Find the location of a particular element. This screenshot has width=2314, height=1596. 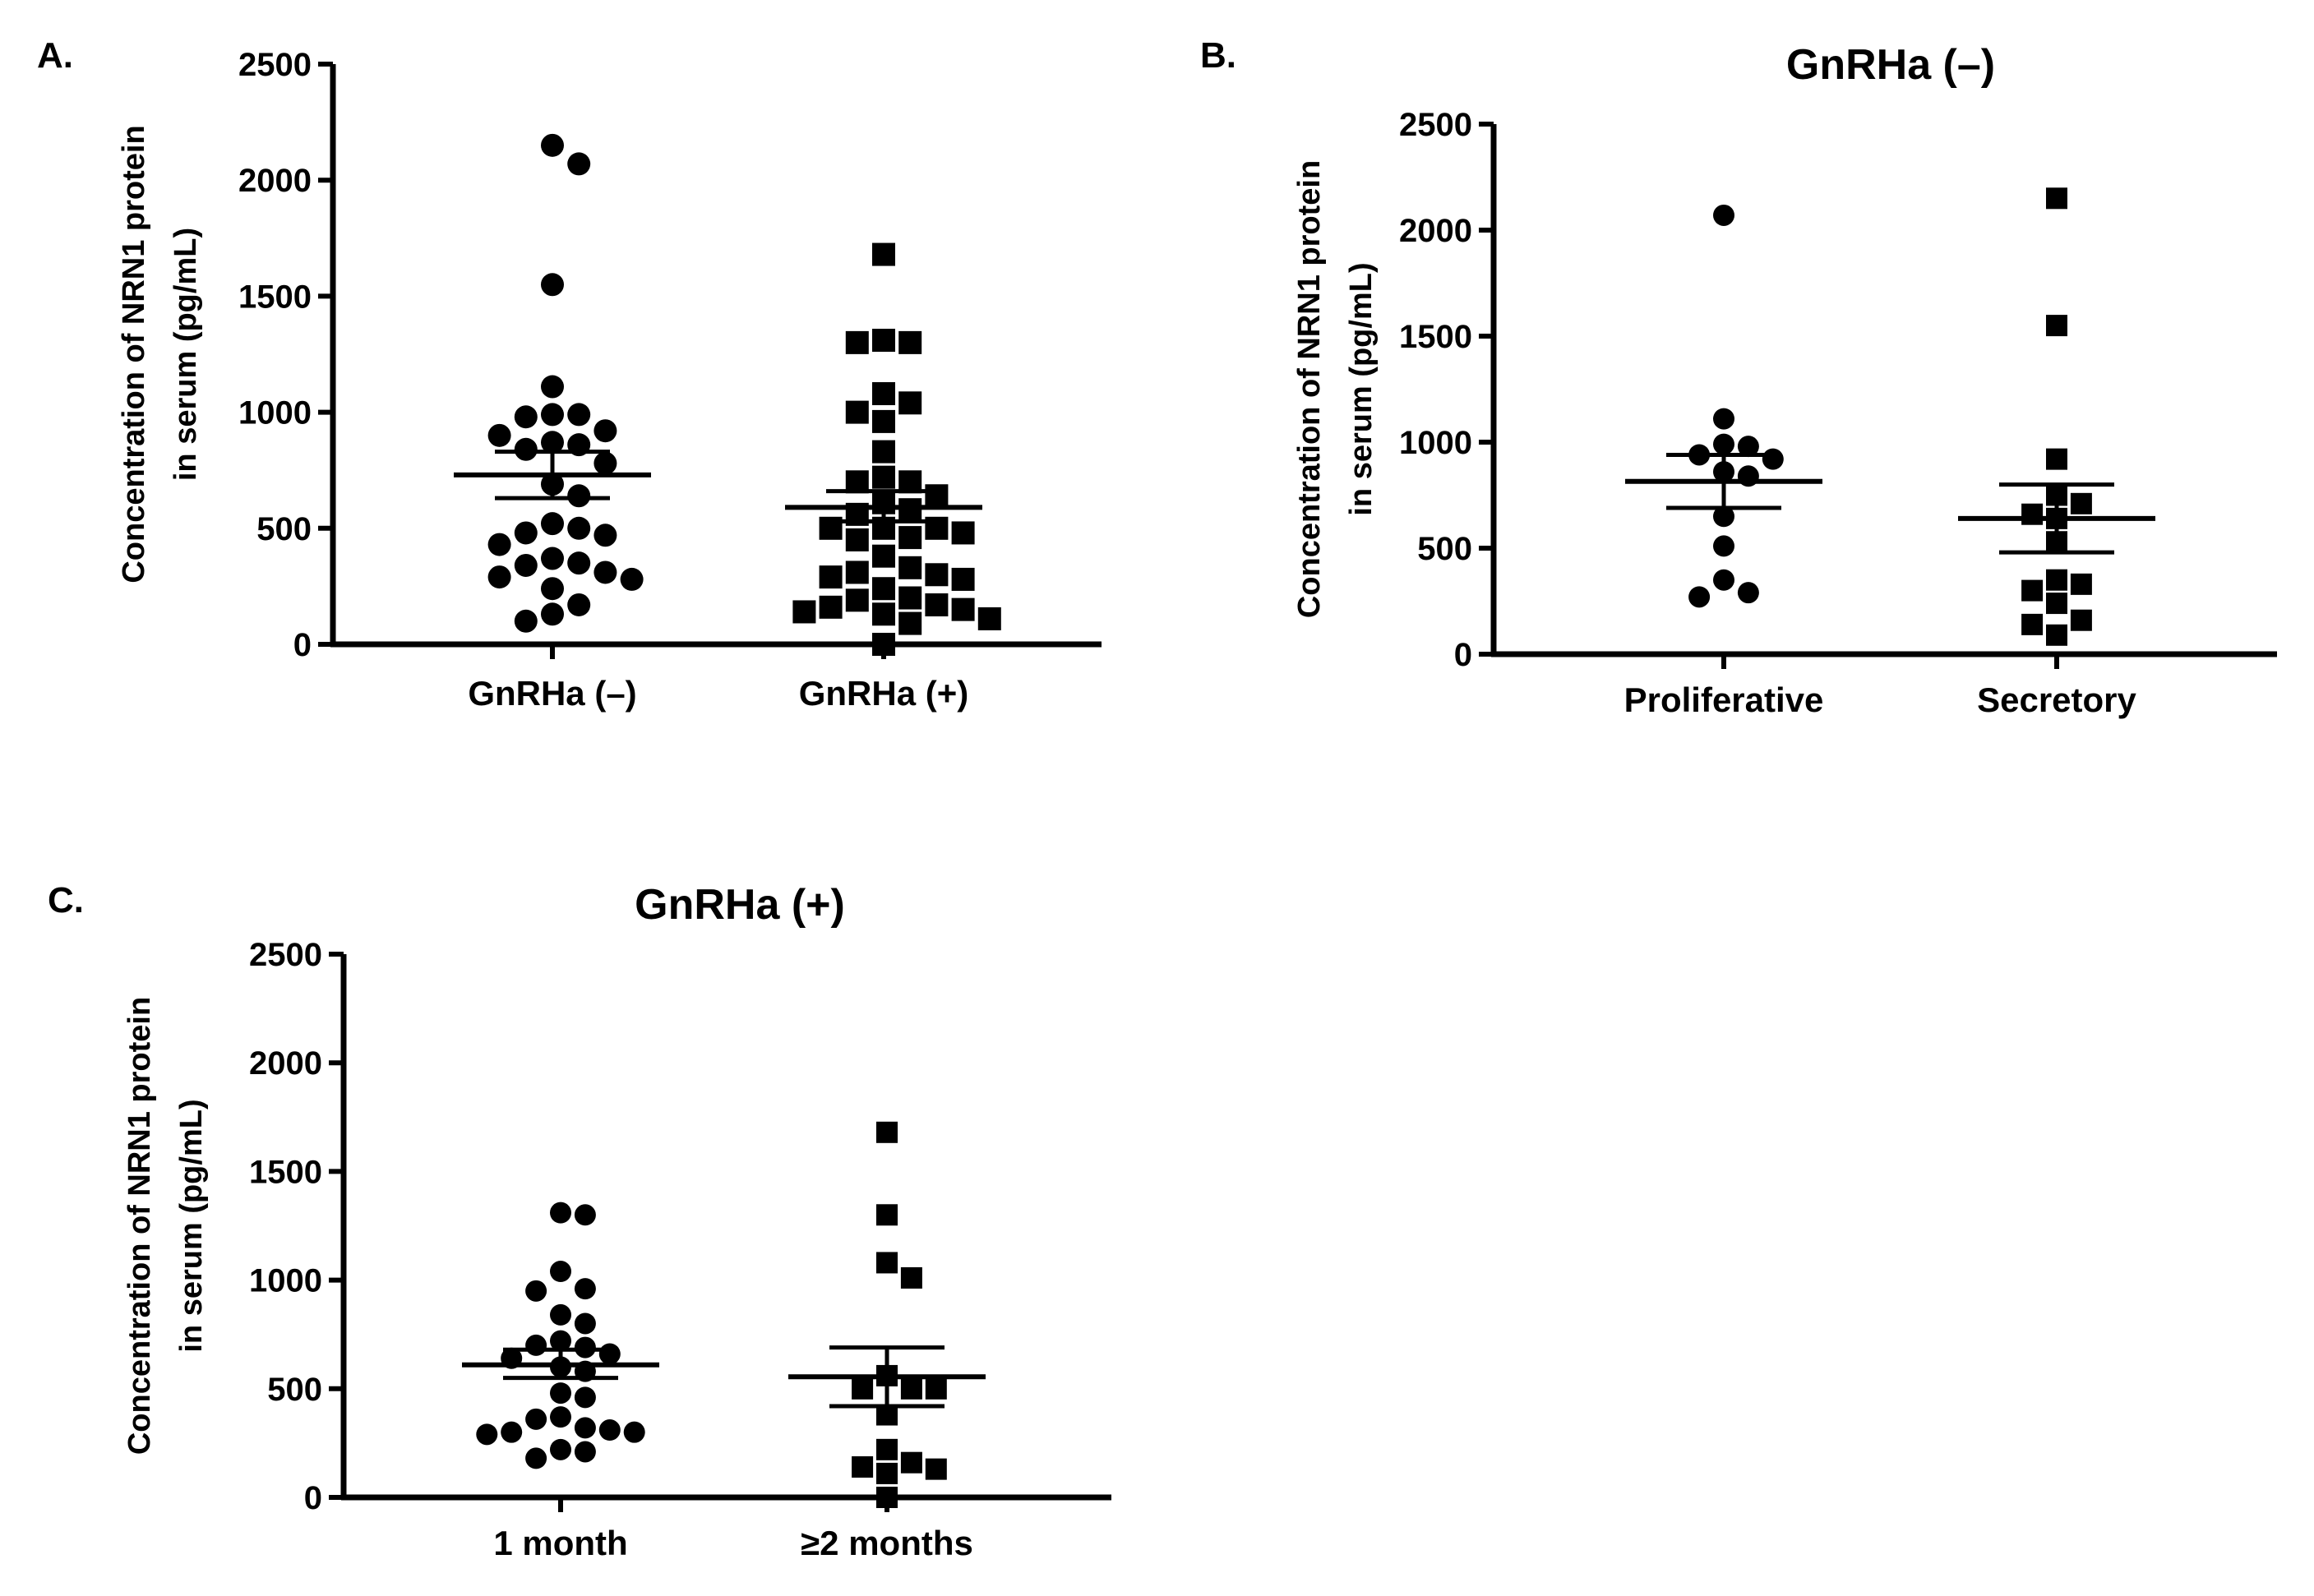

panel-title: GnRHa (+) is located at coordinates (740, 905).